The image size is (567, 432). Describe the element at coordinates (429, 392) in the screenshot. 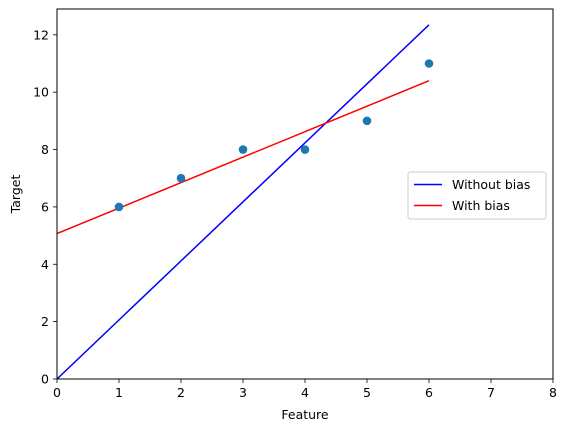

I see `x-tick-label: 6` at that location.